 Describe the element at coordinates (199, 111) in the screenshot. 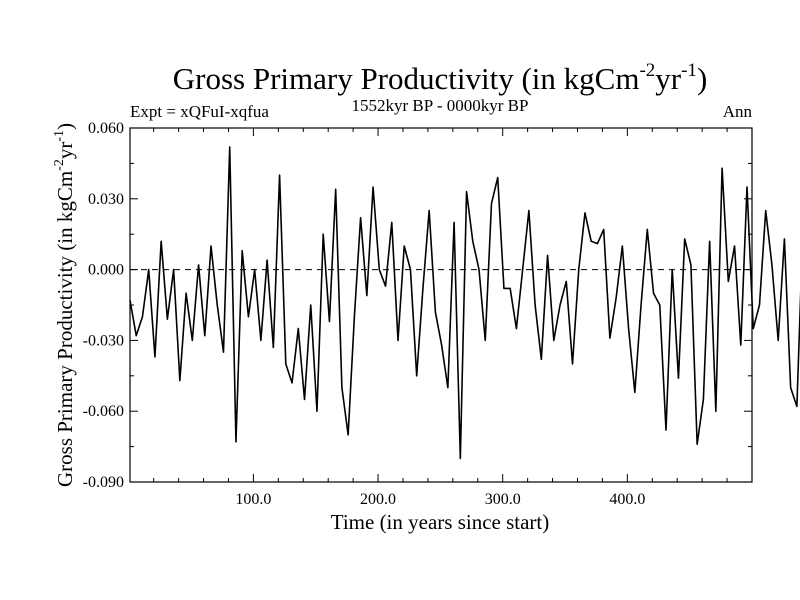

I see `experiment-label: Expt = xQFuI-xqfua` at that location.